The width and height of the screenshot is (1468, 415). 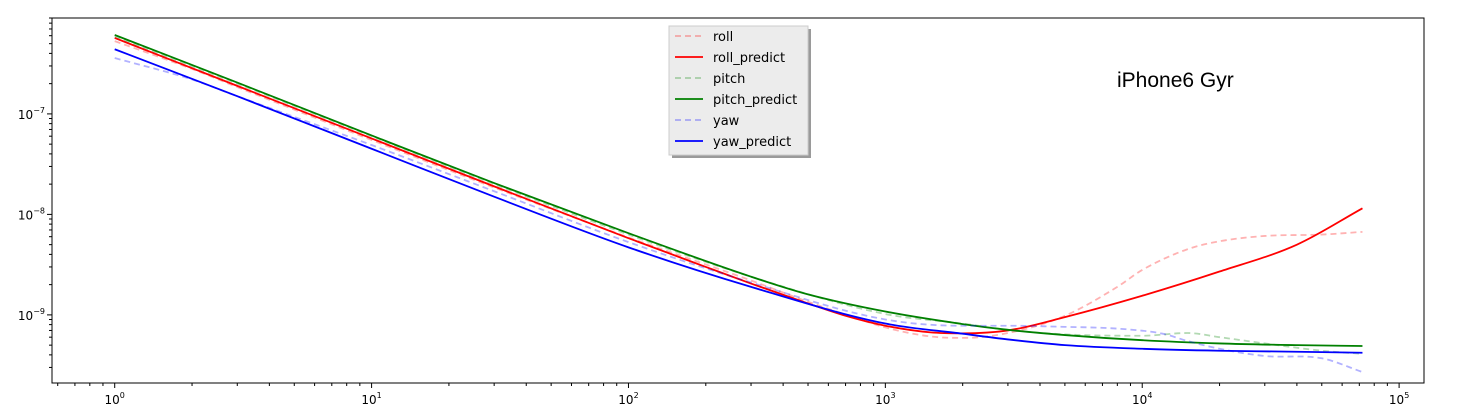 I want to click on legend-label-pitch: pitch, so click(x=729, y=79).